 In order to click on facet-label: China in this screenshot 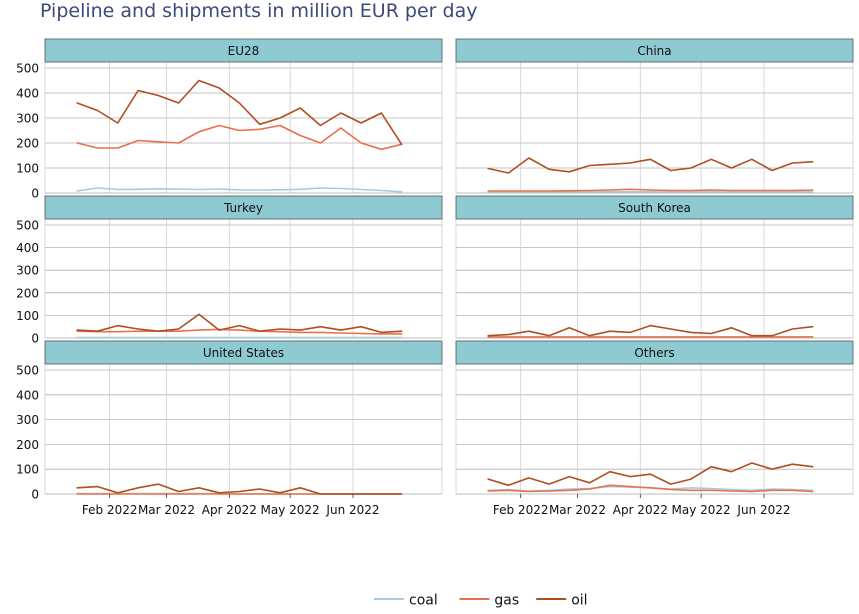, I will do `click(654, 51)`.